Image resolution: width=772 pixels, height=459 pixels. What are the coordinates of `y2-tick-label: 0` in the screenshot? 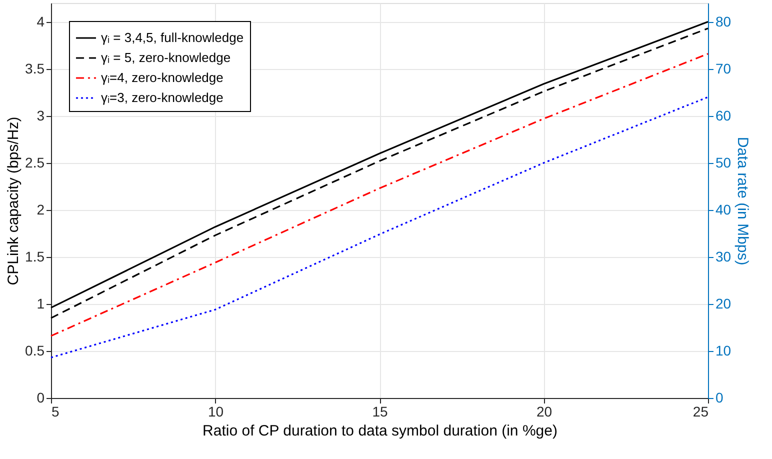 It's located at (720, 398).